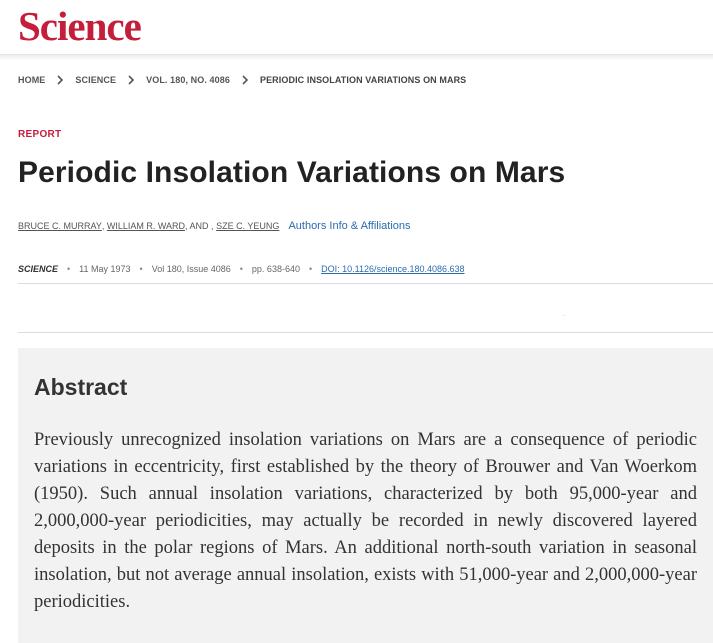 This screenshot has height=643, width=713. Describe the element at coordinates (349, 226) in the screenshot. I see `affiliations-link: Authors Info & Affiliations` at that location.